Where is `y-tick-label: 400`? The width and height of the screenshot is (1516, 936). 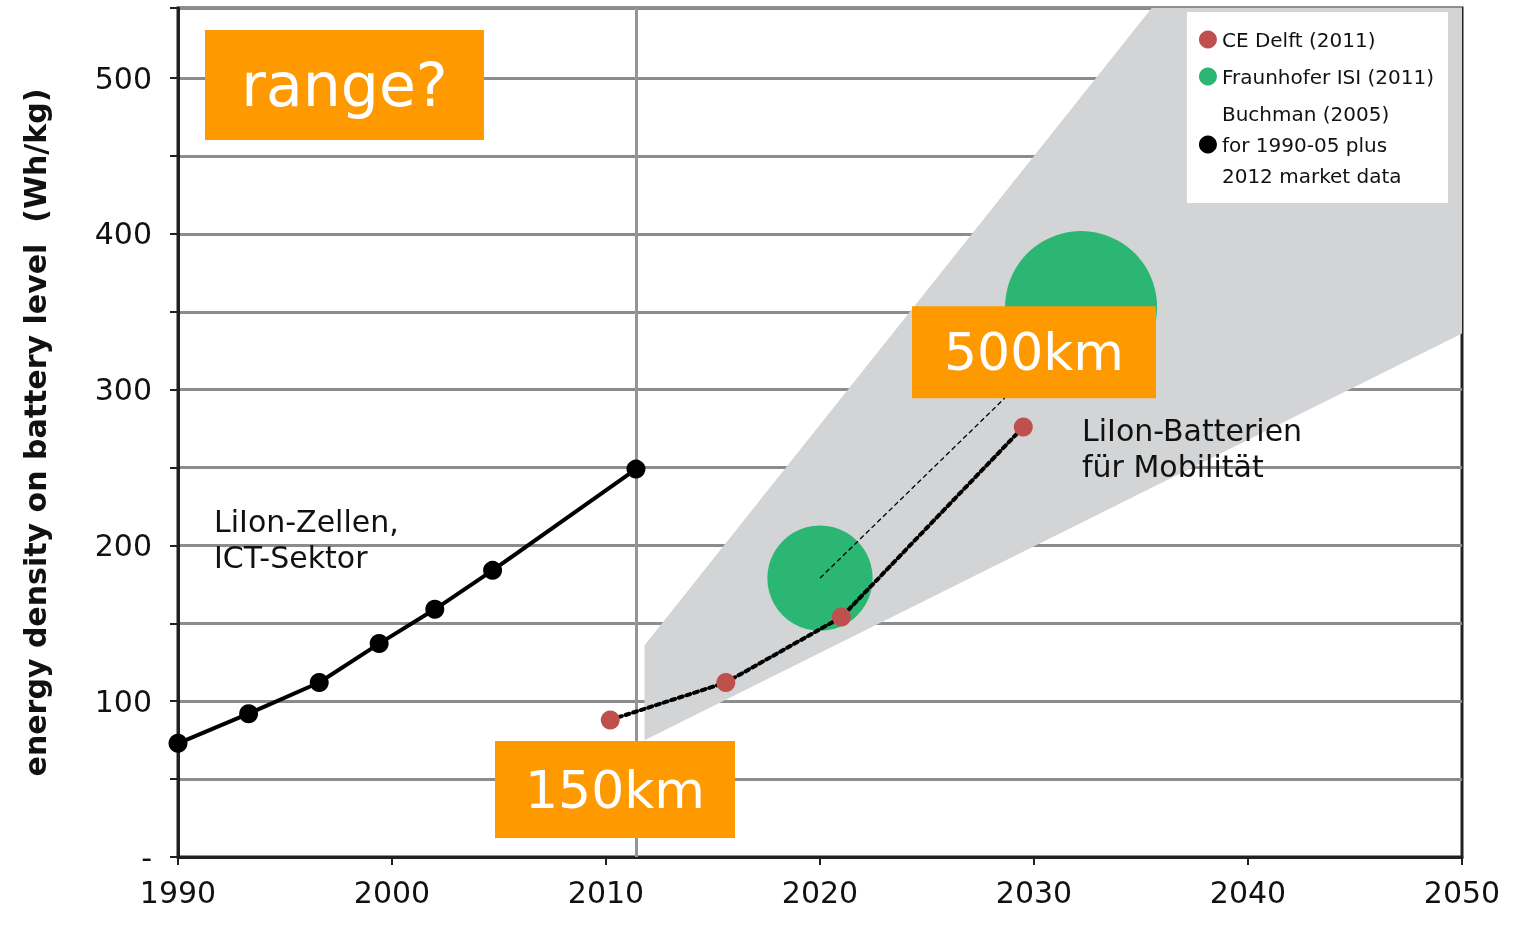 y-tick-label: 400 is located at coordinates (123, 234).